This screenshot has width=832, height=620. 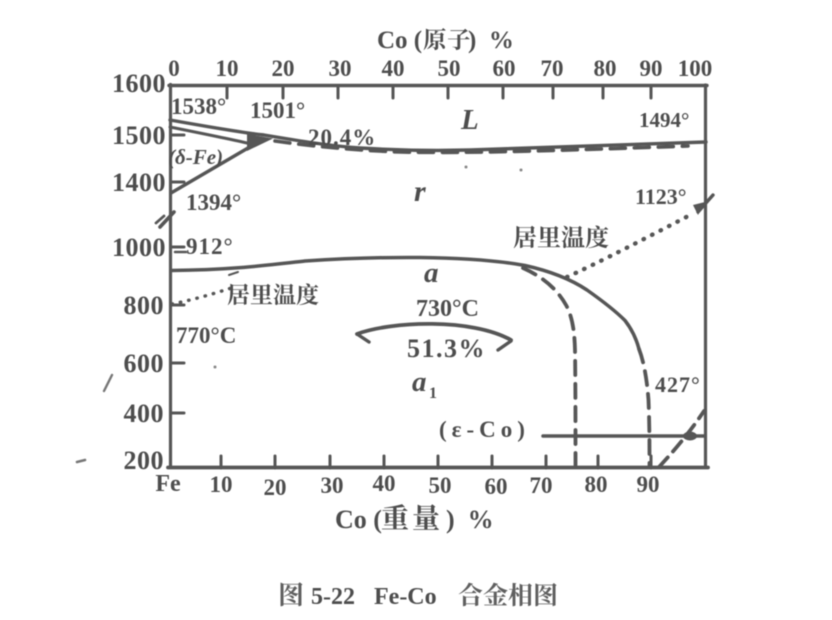 What do you see at coordinates (420, 191) in the screenshot?
I see `svg-text: r` at bounding box center [420, 191].